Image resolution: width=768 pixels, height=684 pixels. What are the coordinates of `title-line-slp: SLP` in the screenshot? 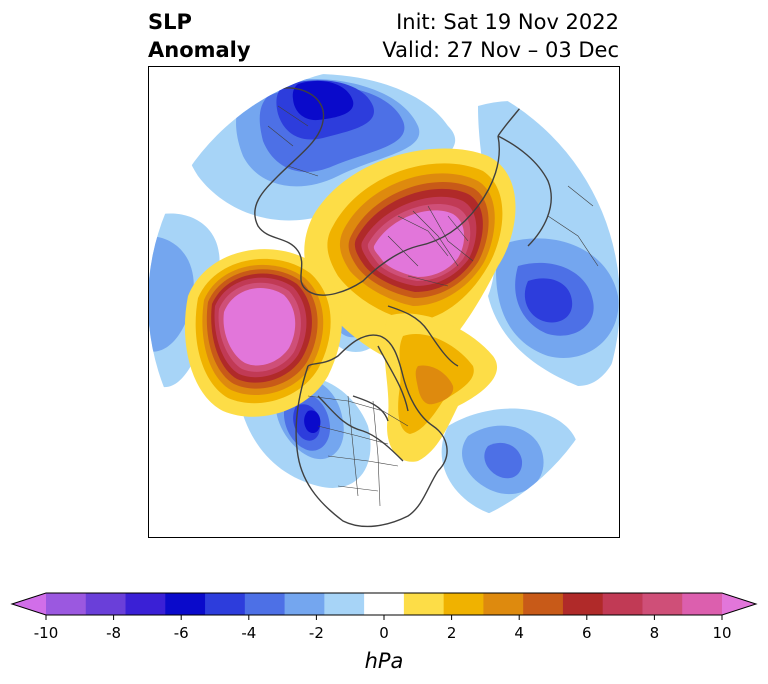 It's located at (170, 22).